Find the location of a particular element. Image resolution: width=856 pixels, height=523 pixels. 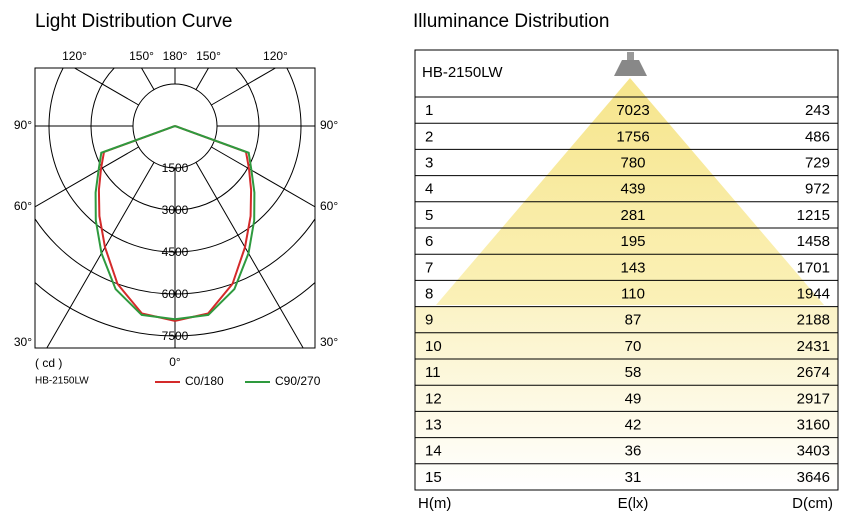

illuminance-cell: 281 is located at coordinates (632, 215).